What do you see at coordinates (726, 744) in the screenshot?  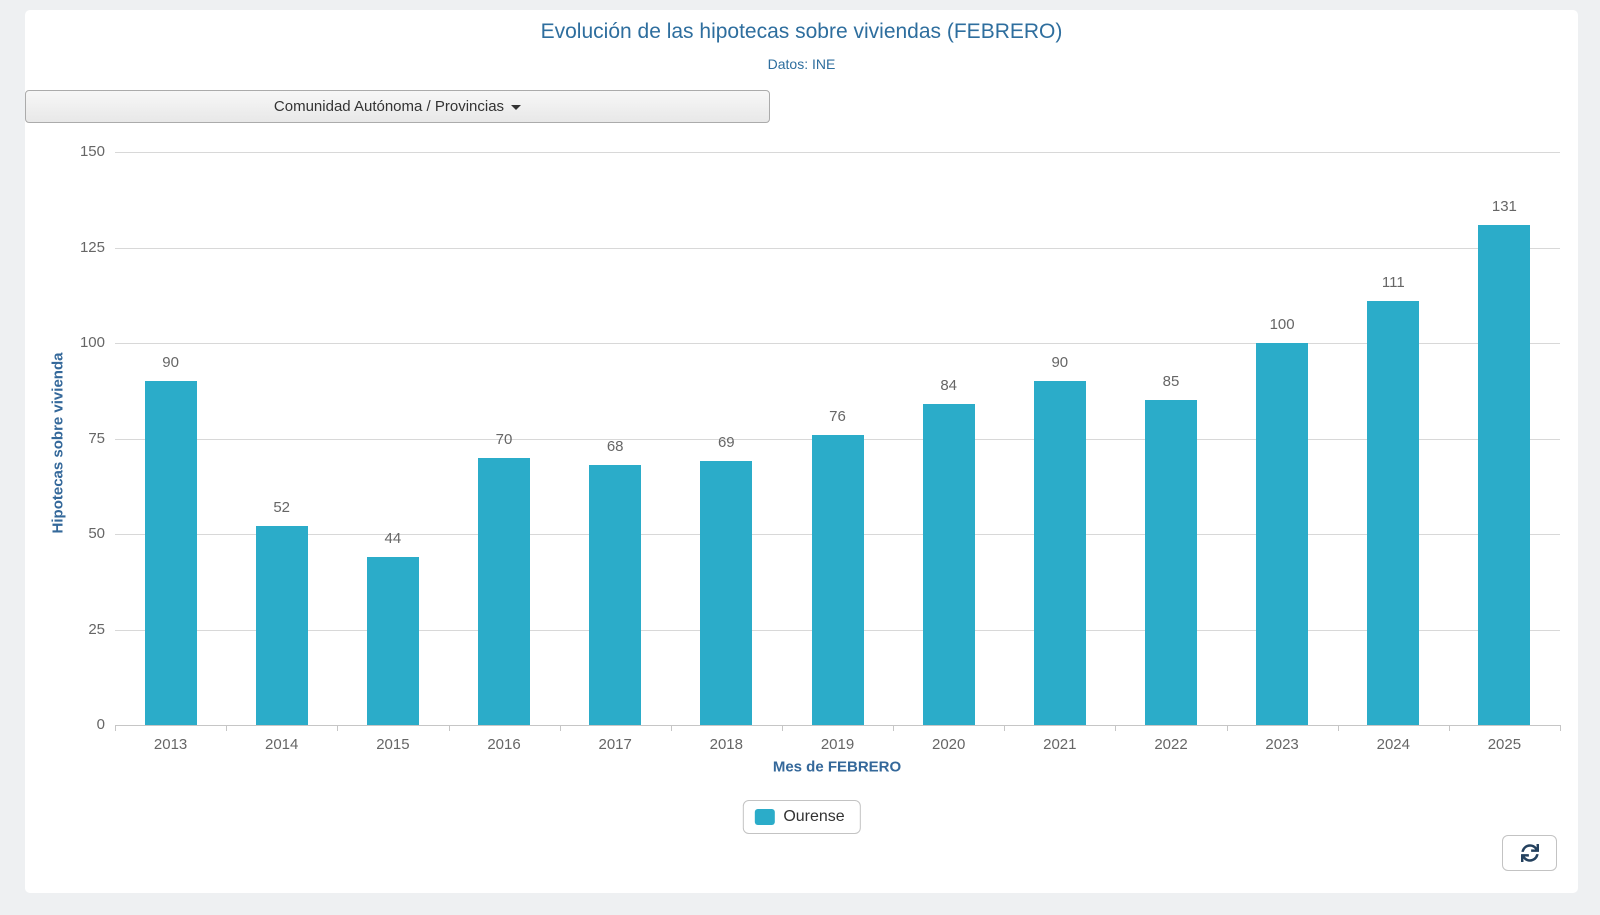 I see `x-tick-label: 2018` at bounding box center [726, 744].